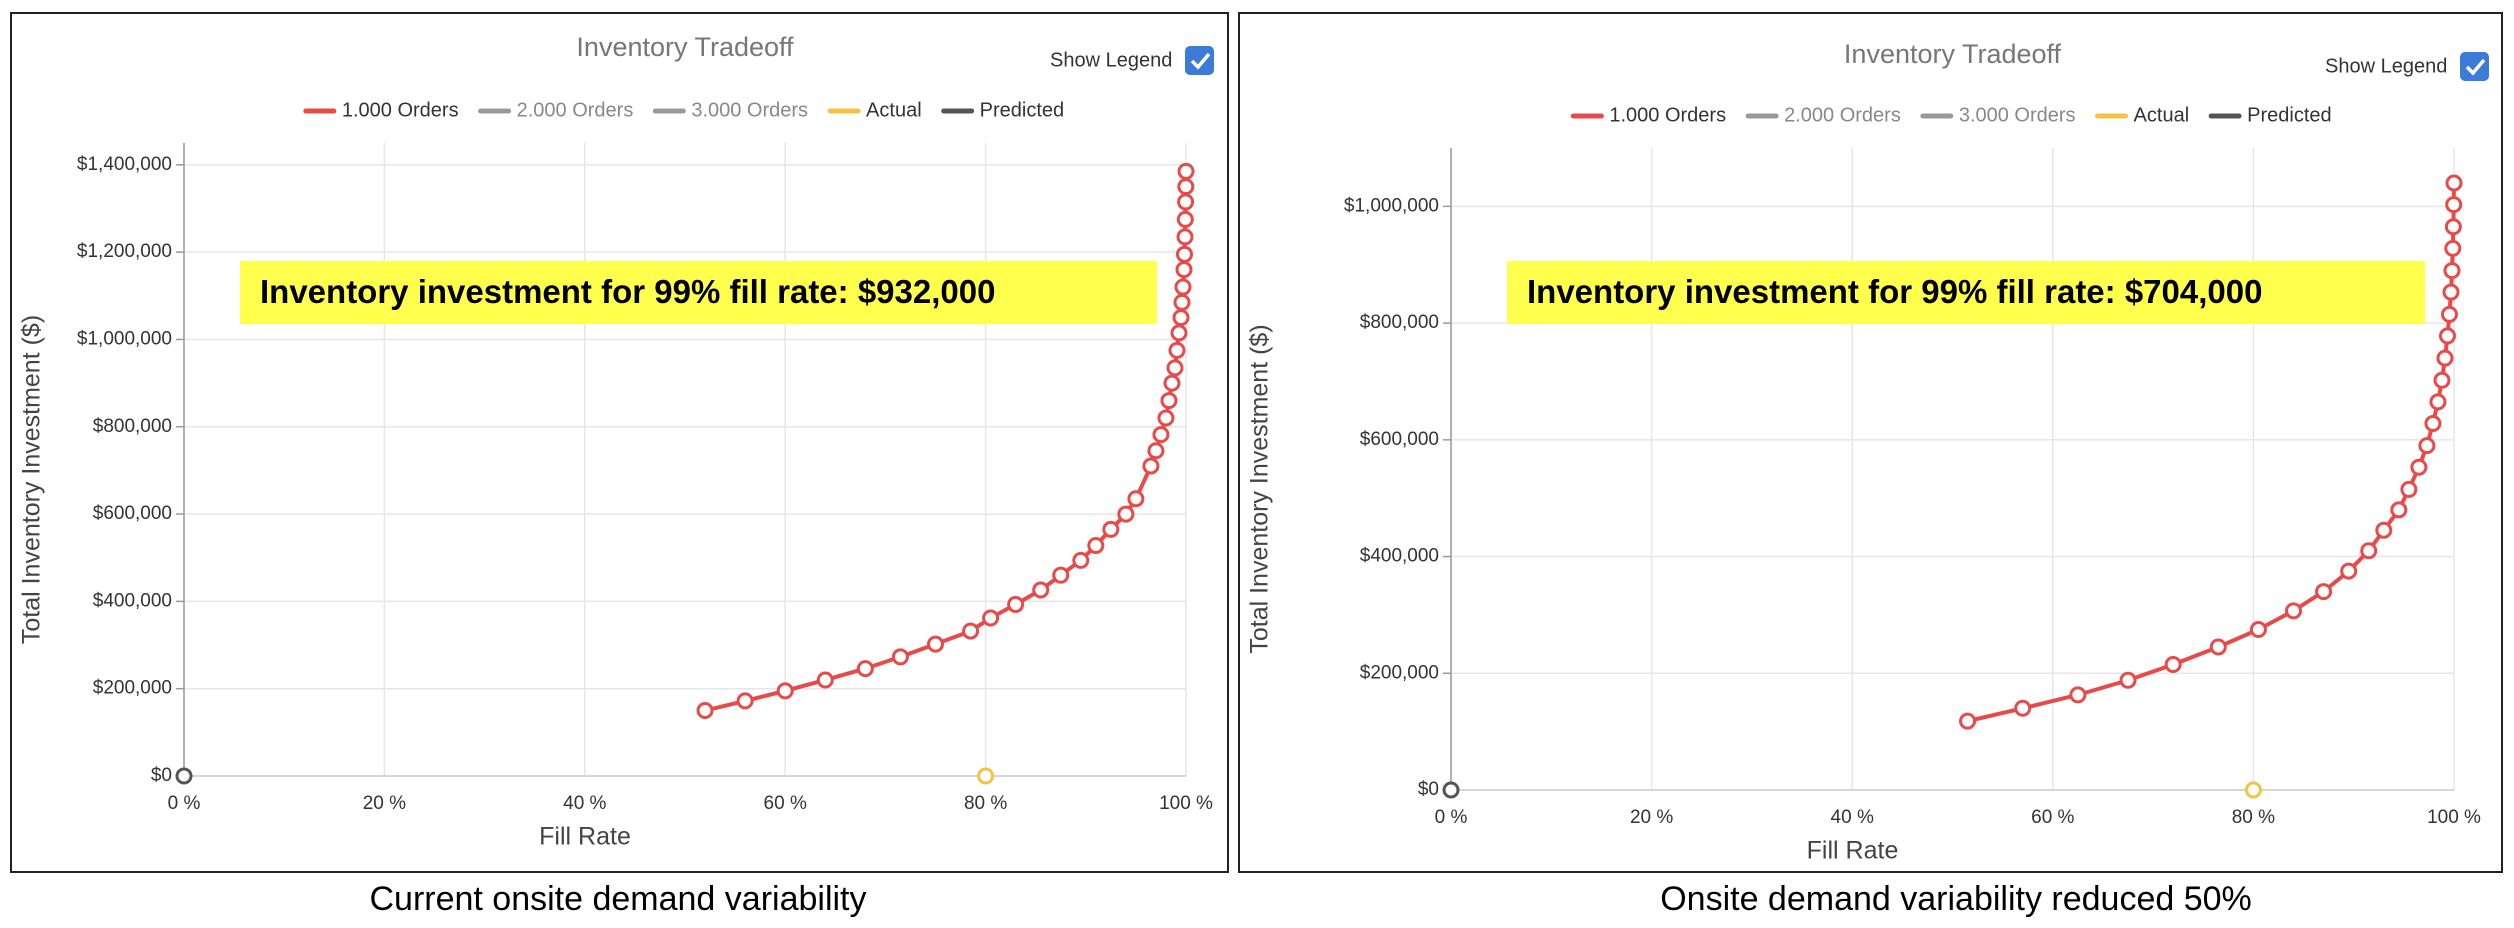  Describe the element at coordinates (1956, 899) in the screenshot. I see `caption: Onsite demand variability reduced 50%` at that location.